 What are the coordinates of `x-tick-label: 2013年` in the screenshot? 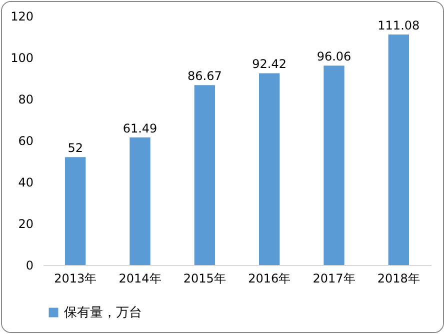 It's located at (75, 279).